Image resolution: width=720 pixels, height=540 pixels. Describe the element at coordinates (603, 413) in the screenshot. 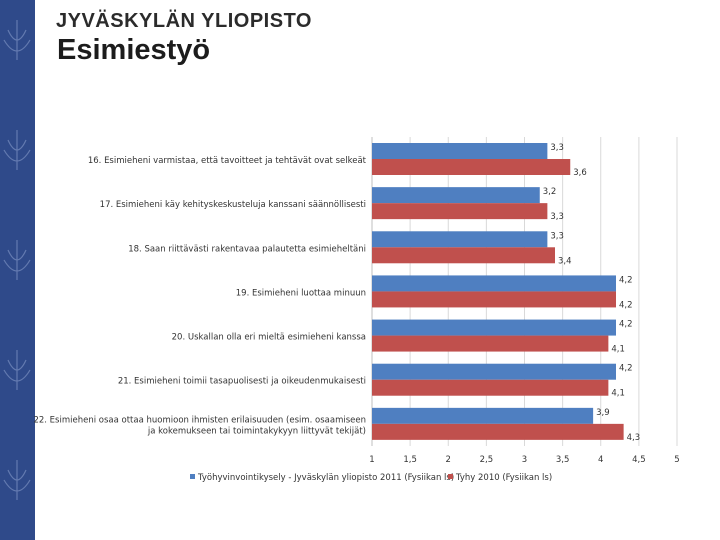

I see `data-label: 3,9` at that location.